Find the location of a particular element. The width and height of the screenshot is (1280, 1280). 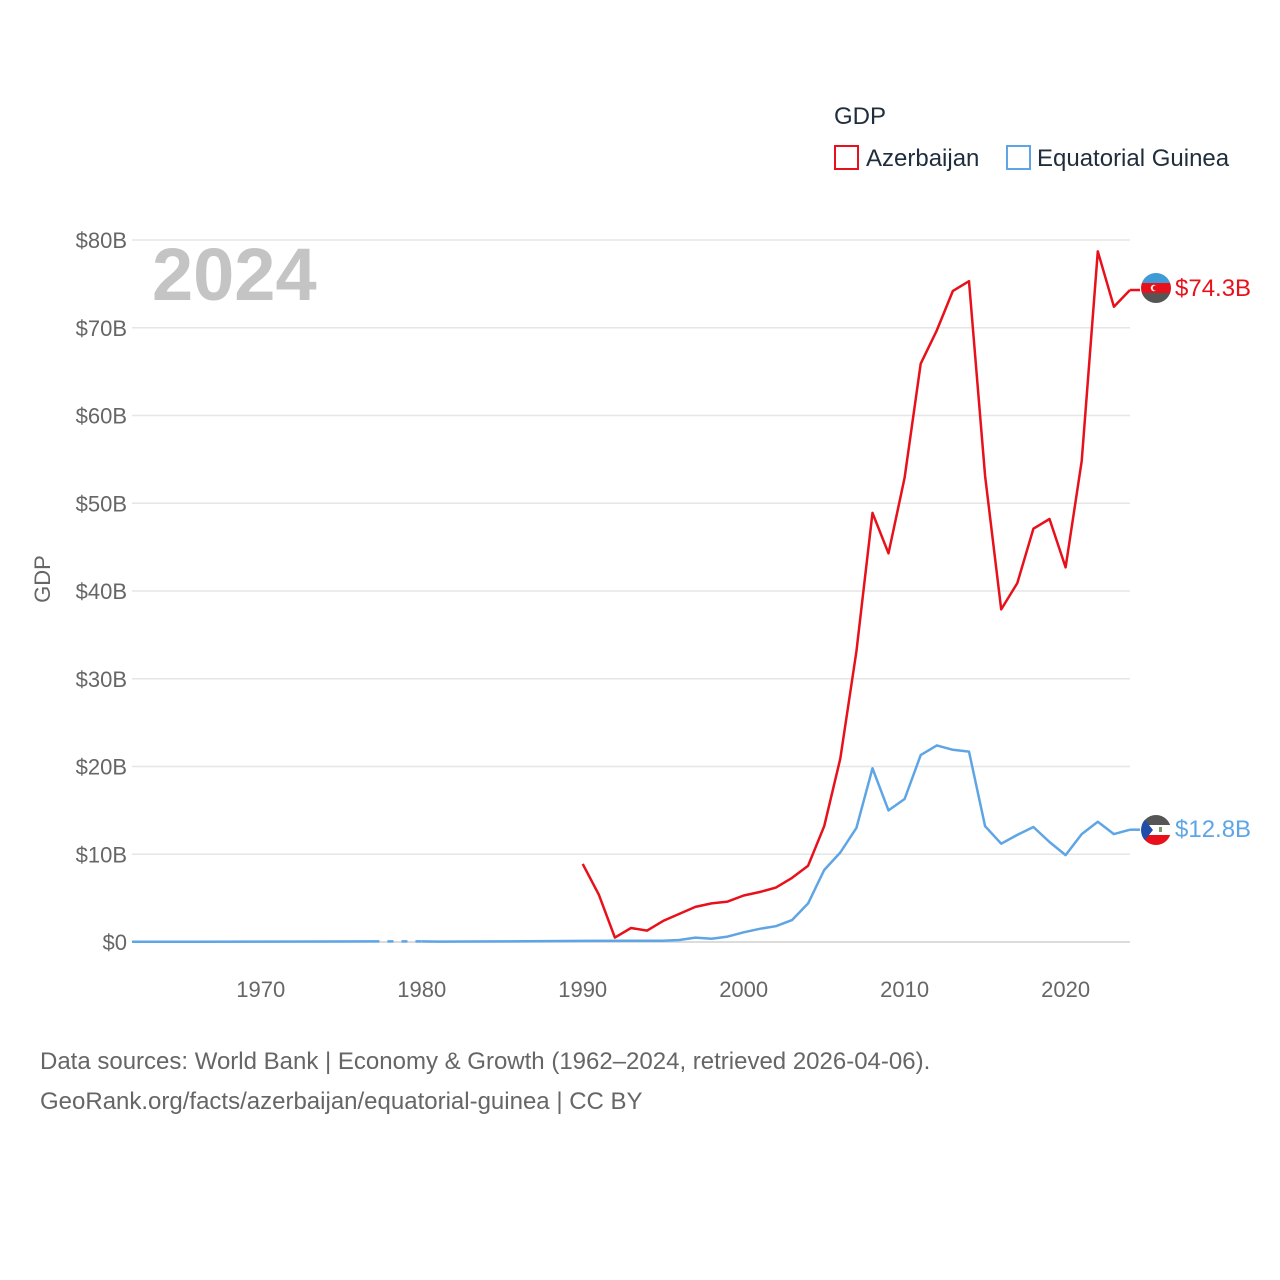

y-axis-ticks: $0 $10B $20B $30B $40B $50B $60B $70B $80B is located at coordinates (101, 591).